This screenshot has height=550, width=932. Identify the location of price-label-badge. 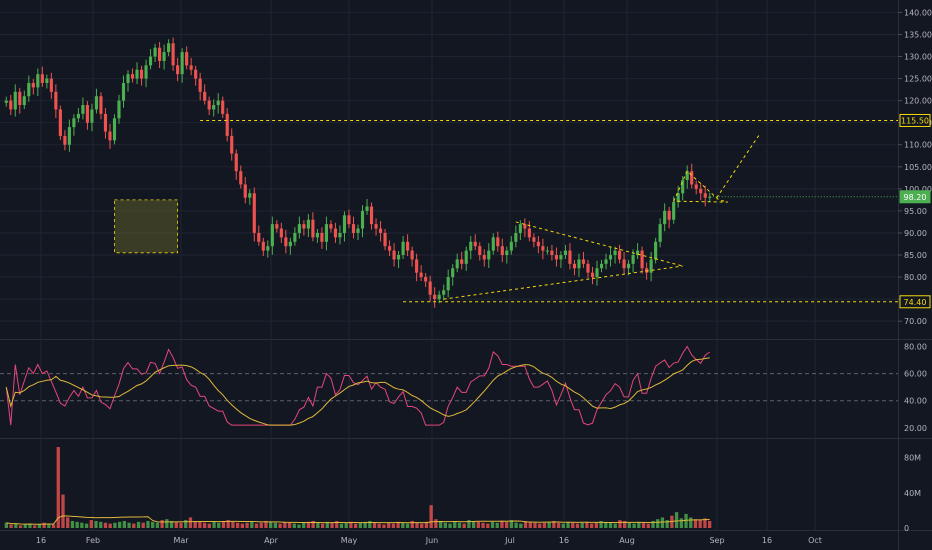
(915, 120).